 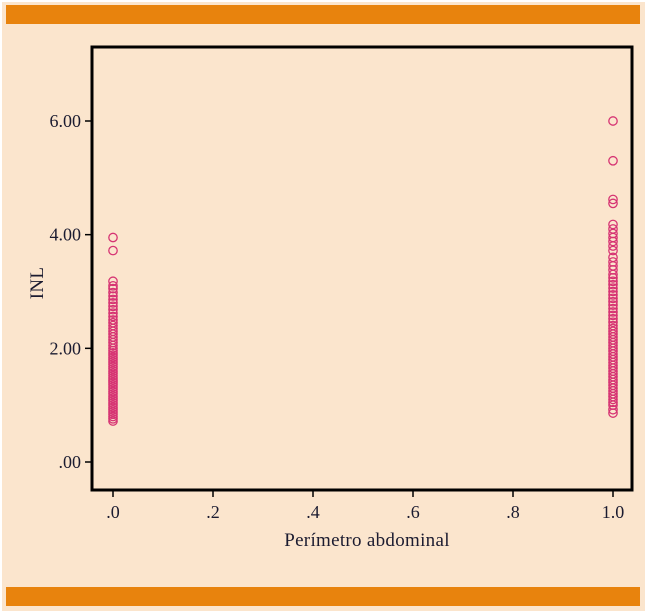 What do you see at coordinates (66, 235) in the screenshot?
I see `y-tick-label: 4.00` at bounding box center [66, 235].